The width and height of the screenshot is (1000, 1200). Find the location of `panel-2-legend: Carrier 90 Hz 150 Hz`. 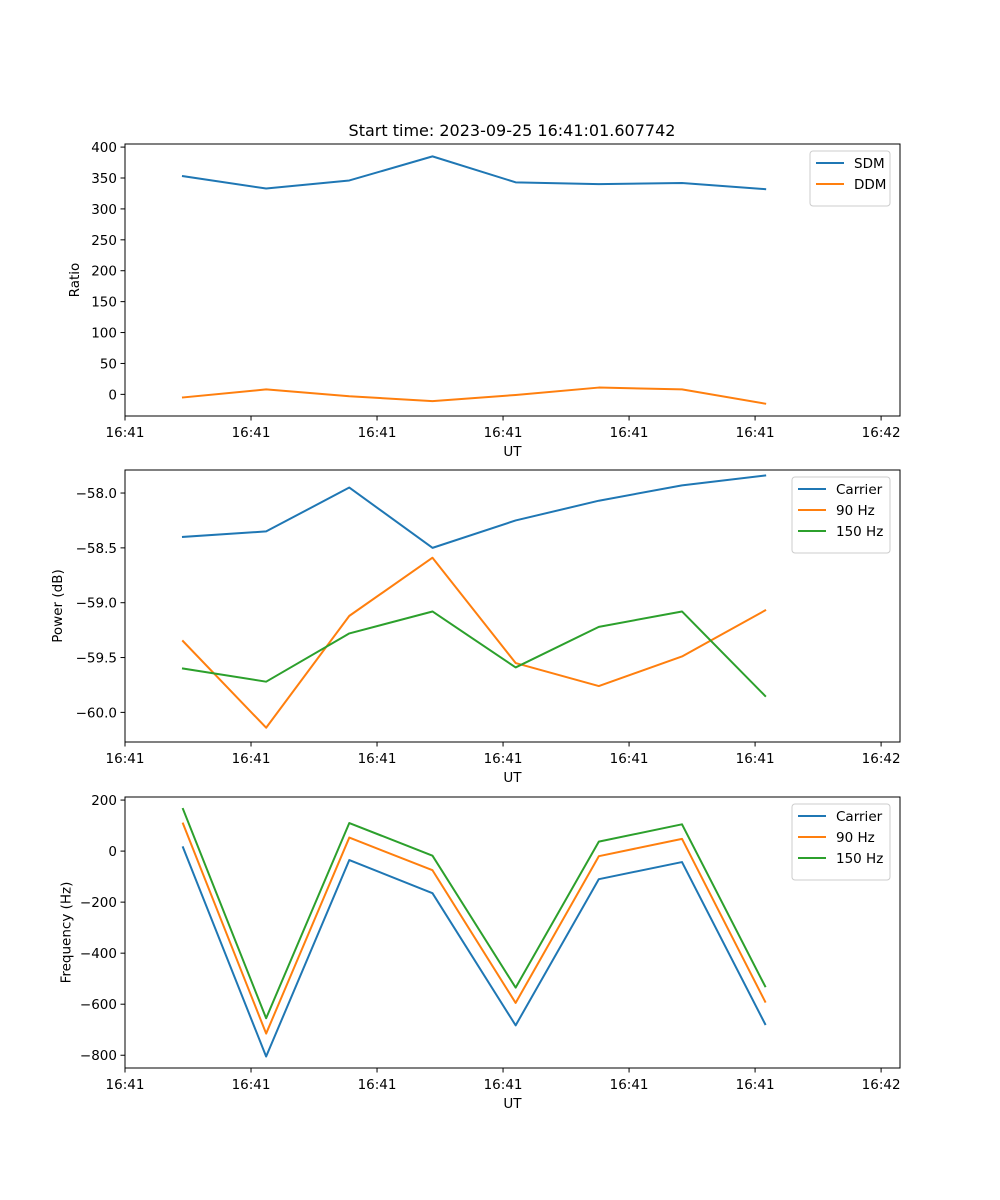

panel-2-legend: Carrier 90 Hz 150 Hz is located at coordinates (841, 515).